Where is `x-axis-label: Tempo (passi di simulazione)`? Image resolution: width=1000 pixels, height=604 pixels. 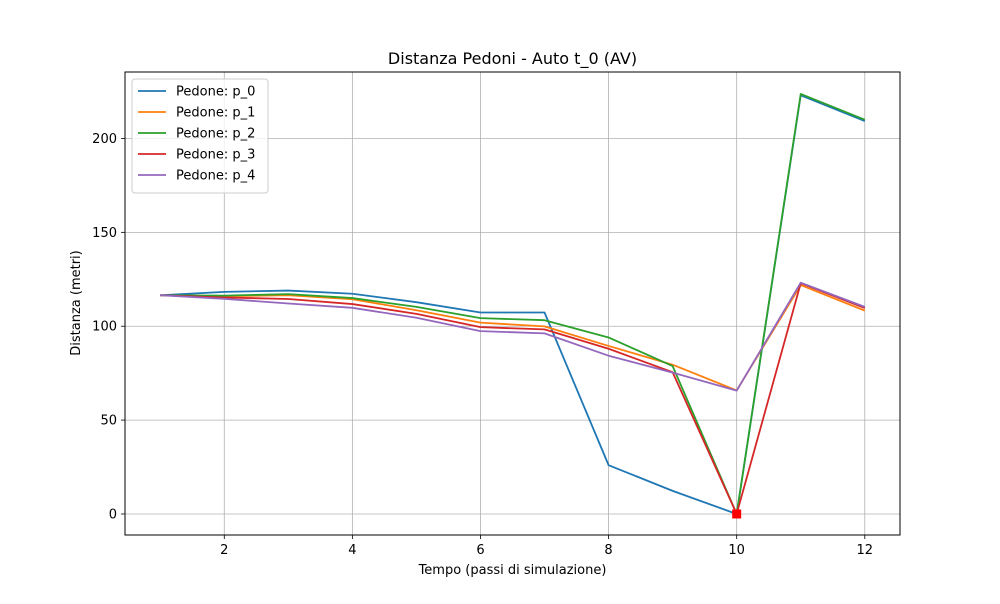 x-axis-label: Tempo (passi di simulazione) is located at coordinates (512, 570).